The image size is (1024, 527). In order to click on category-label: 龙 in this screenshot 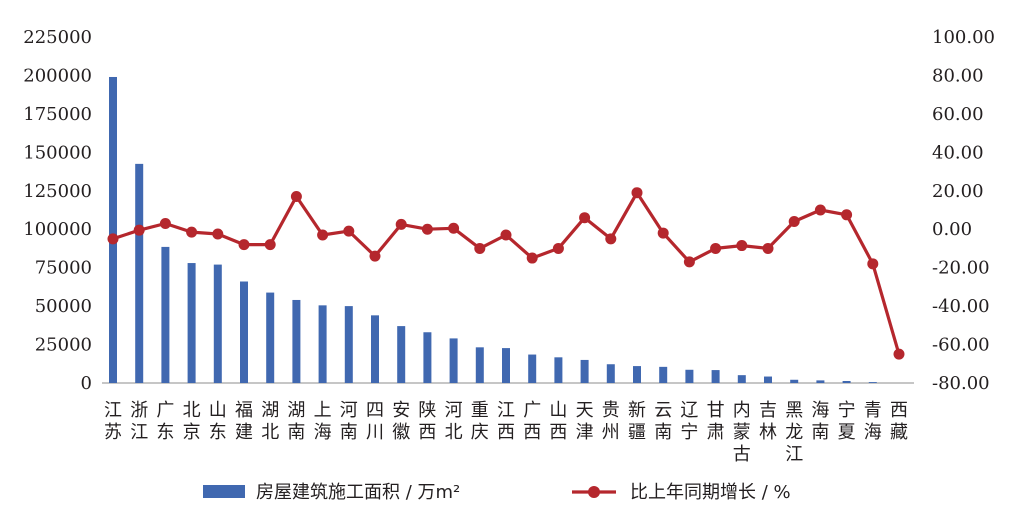, I will do `click(794, 432)`.